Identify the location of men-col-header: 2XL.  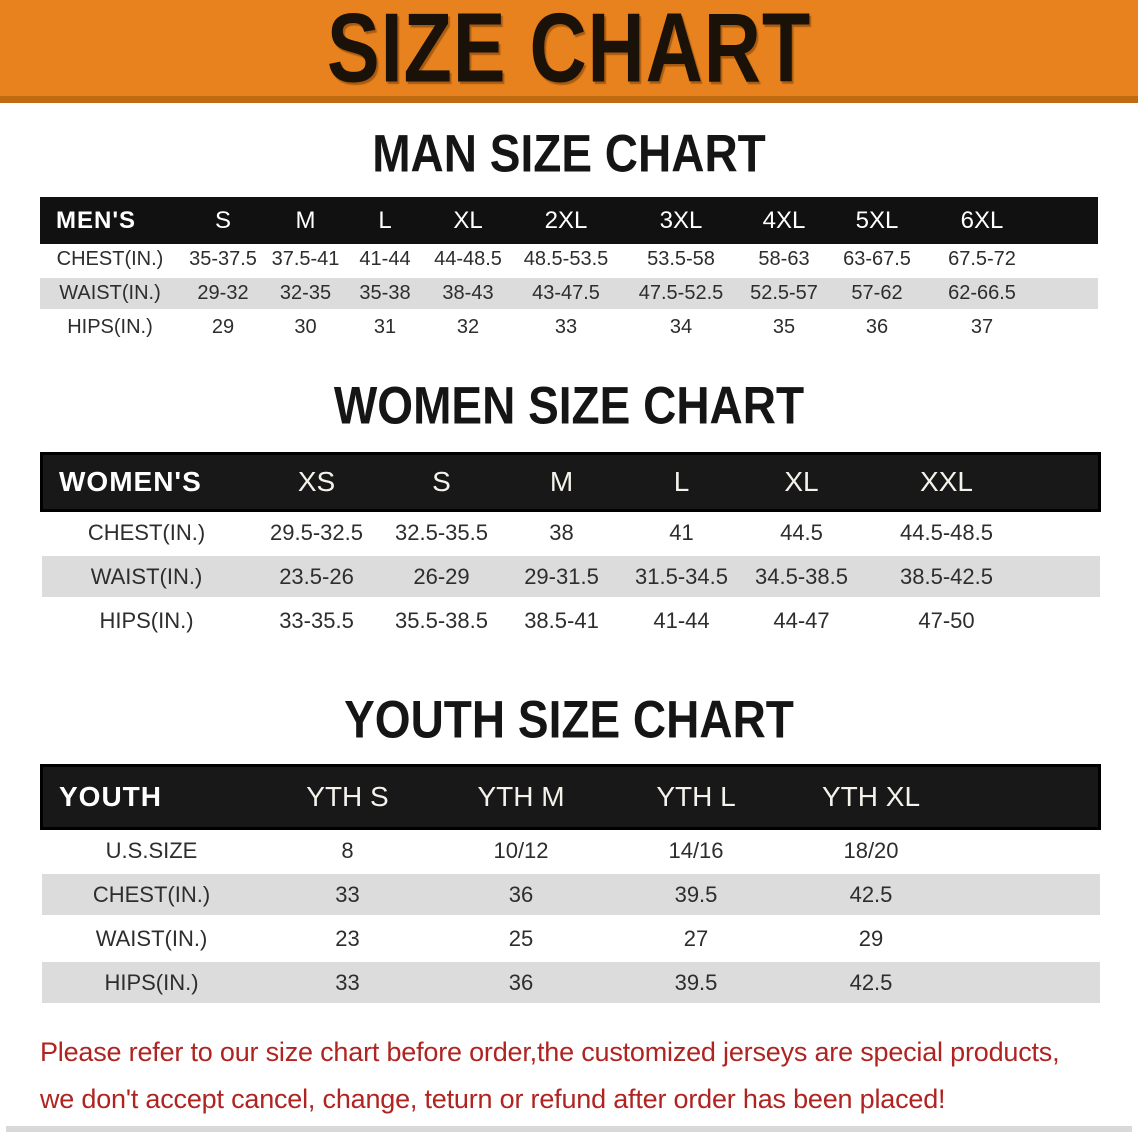
(566, 220).